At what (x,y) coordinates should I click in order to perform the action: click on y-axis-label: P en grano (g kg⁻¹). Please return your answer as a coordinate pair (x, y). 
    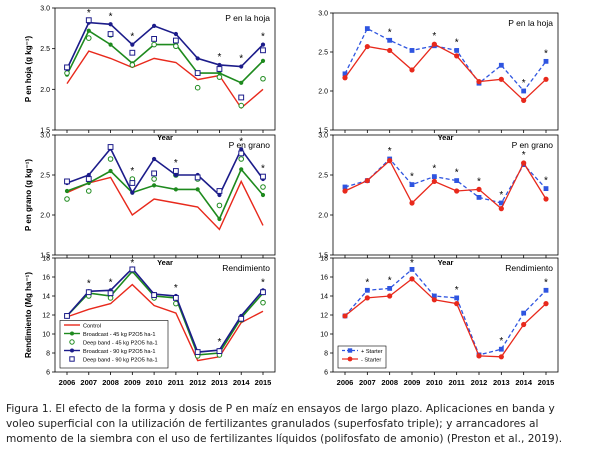
    Looking at the image, I should click on (28, 195).